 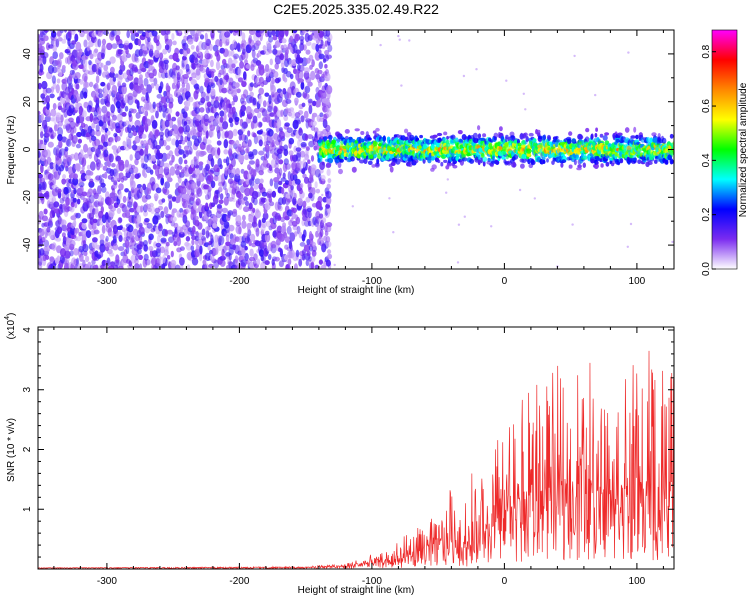 What do you see at coordinates (372, 581) in the screenshot?
I see `snr-x-tick-label: -100` at bounding box center [372, 581].